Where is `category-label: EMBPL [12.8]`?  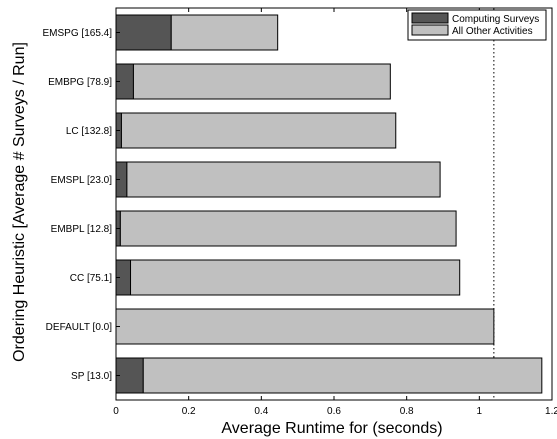
category-label: EMBPL [12.8] is located at coordinates (82, 229).